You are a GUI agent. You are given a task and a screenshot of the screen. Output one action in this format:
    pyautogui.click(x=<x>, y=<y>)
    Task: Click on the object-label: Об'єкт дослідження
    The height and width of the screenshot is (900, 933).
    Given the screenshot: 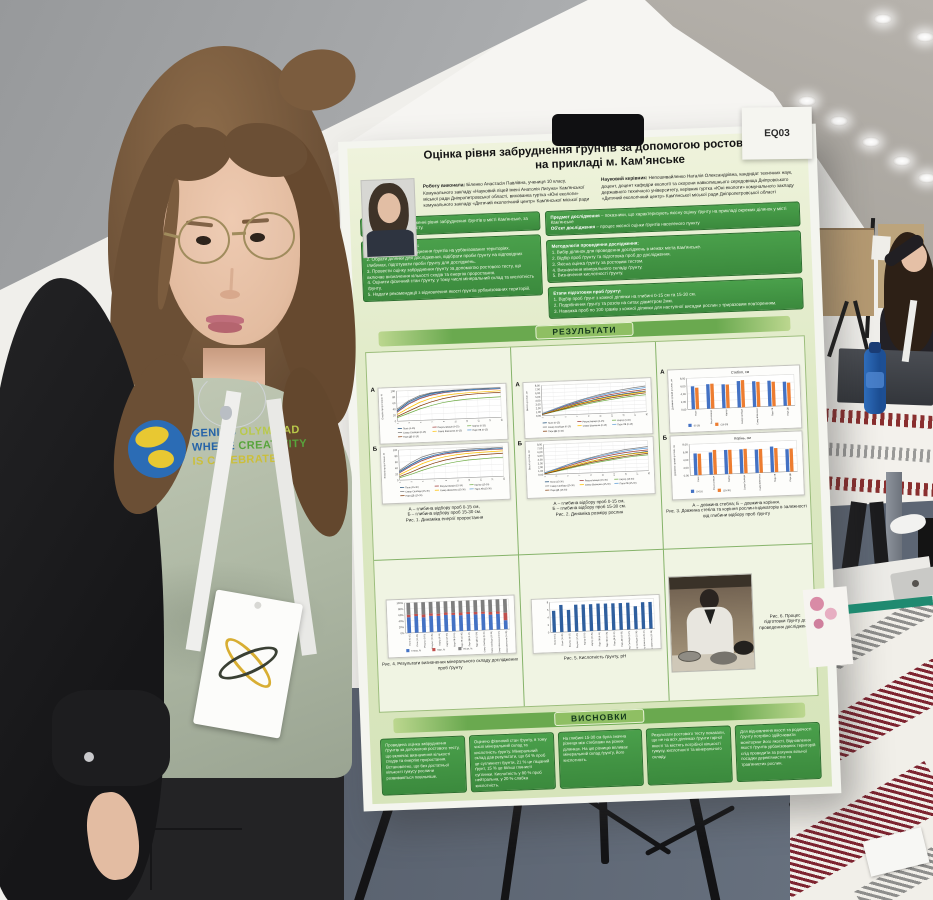 What is the action you would take?
    pyautogui.click(x=573, y=228)
    